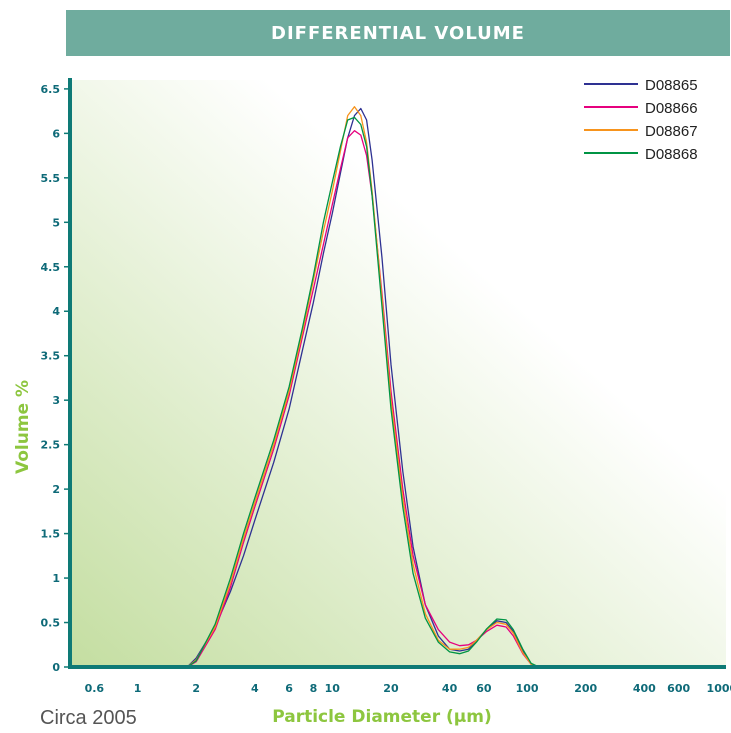 The height and width of the screenshot is (733, 731). I want to click on legend-label: D08868, so click(671, 154).